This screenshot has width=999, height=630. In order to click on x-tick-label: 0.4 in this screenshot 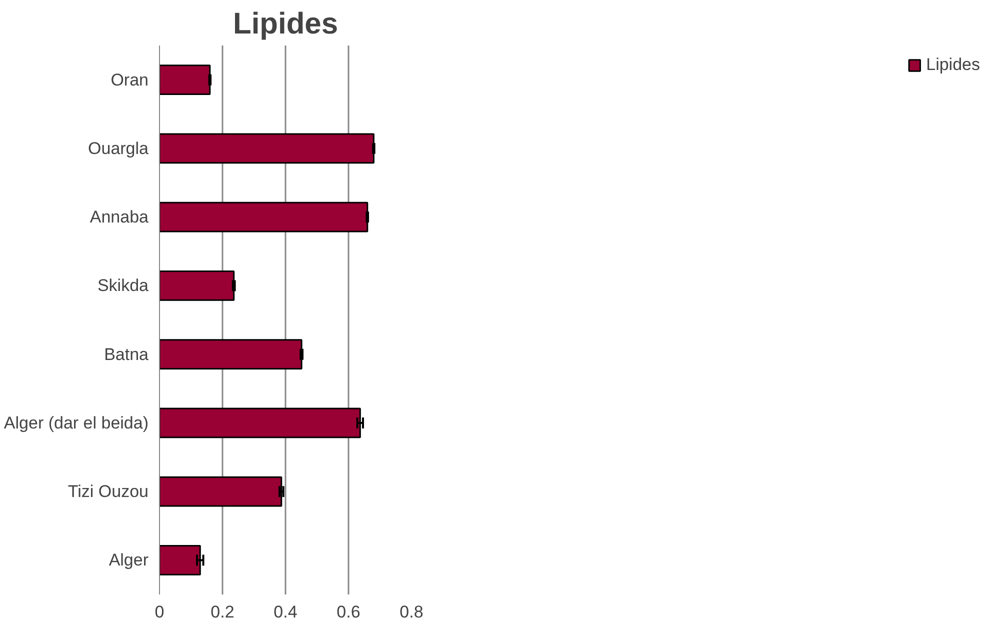, I will do `click(286, 612)`.